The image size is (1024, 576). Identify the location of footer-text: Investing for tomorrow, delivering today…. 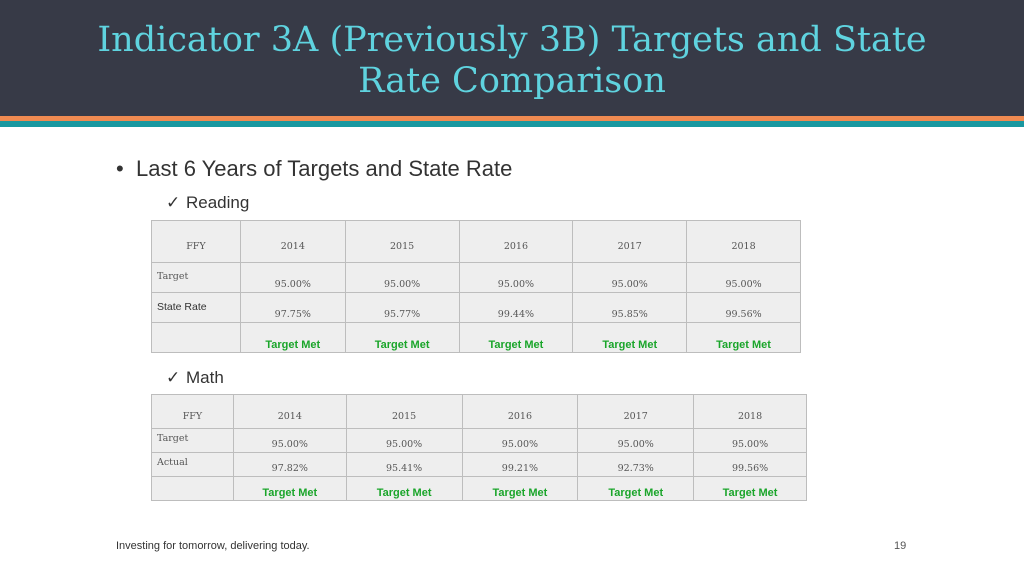
(213, 546).